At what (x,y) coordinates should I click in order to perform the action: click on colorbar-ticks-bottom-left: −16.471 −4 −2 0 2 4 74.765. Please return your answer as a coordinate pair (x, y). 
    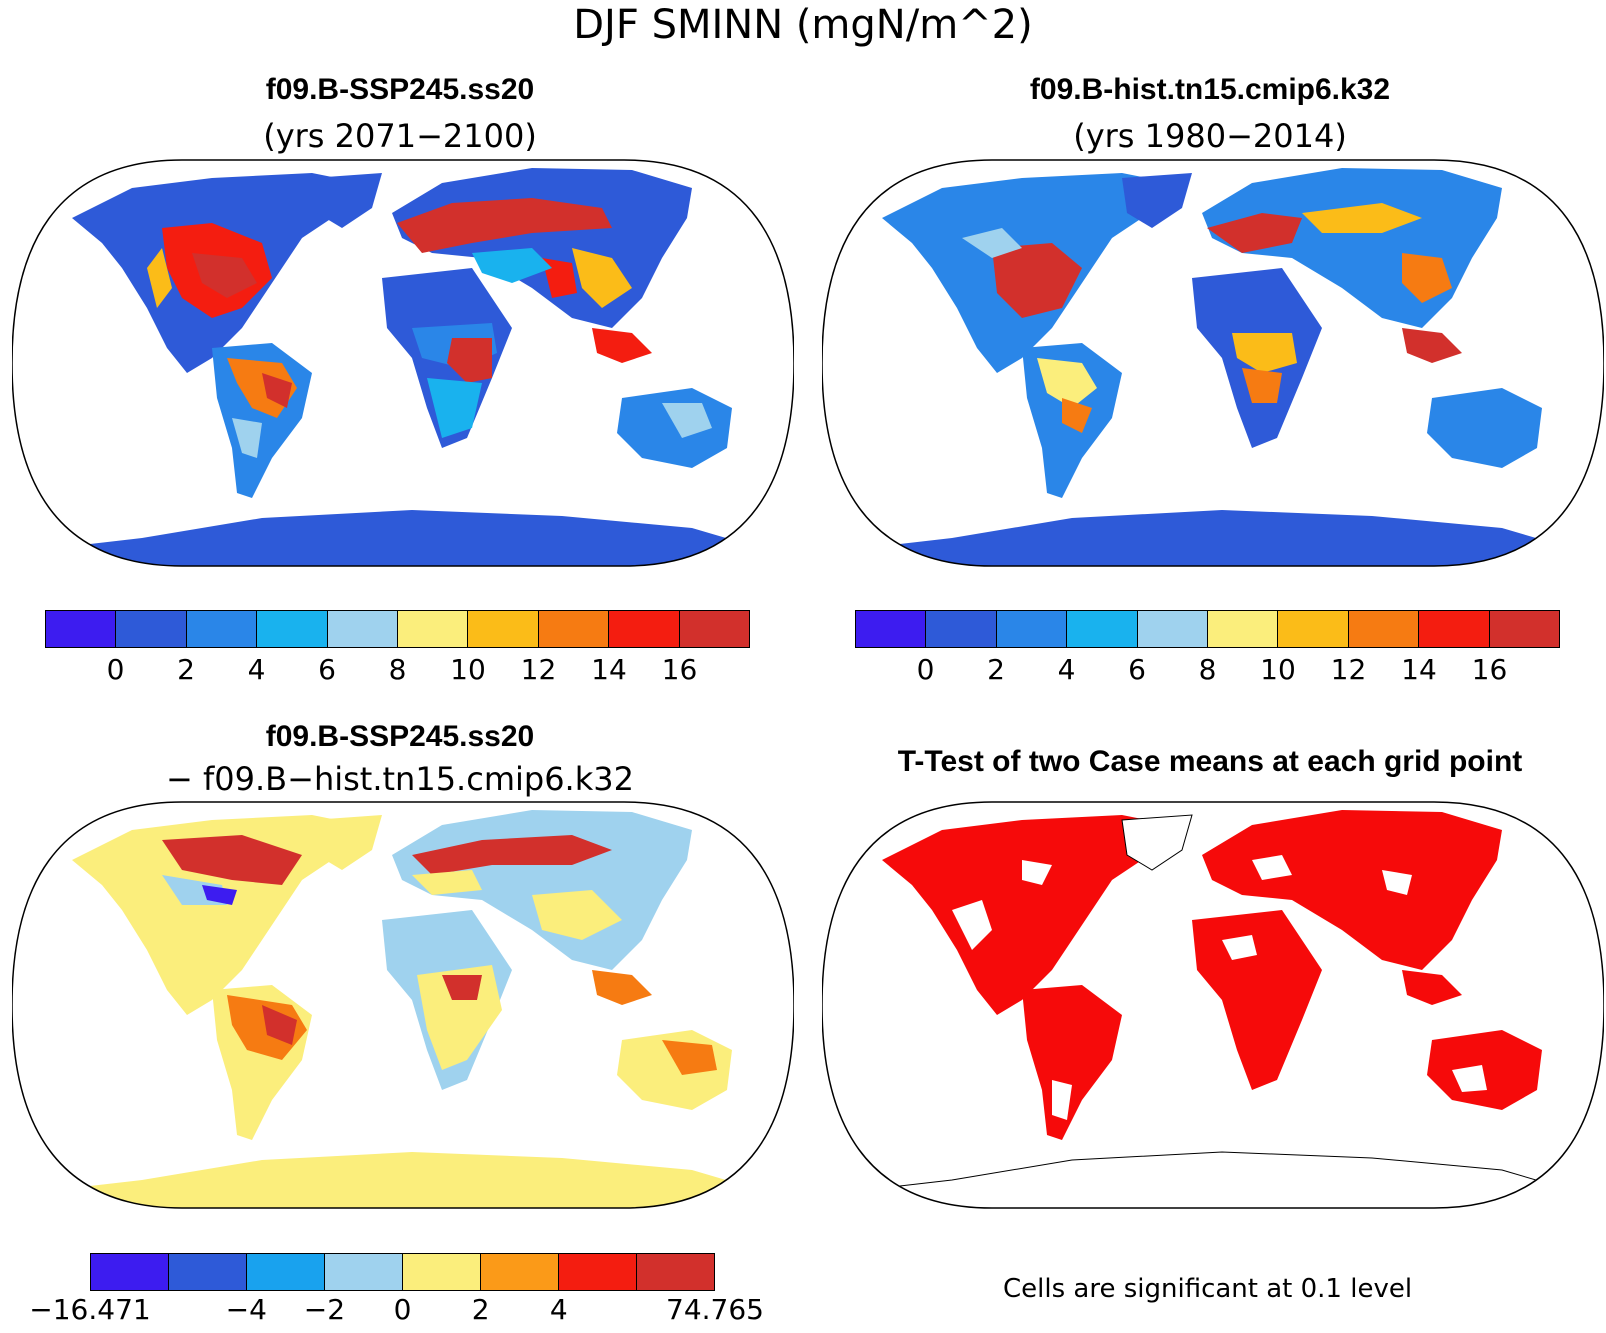
    Looking at the image, I should click on (396, 1313).